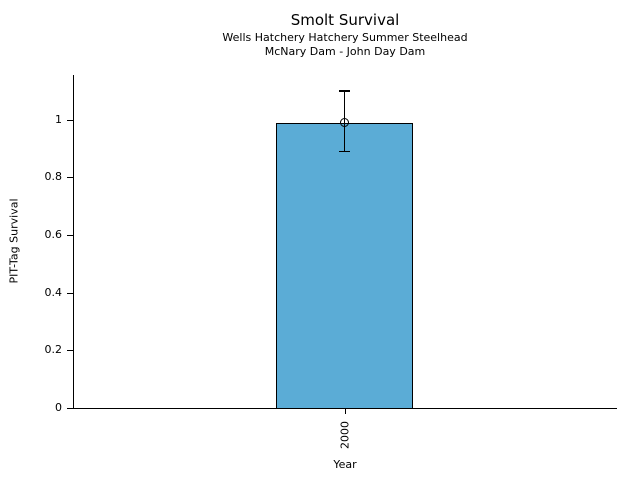  Describe the element at coordinates (73, 242) in the screenshot. I see `y-axis-spine` at that location.